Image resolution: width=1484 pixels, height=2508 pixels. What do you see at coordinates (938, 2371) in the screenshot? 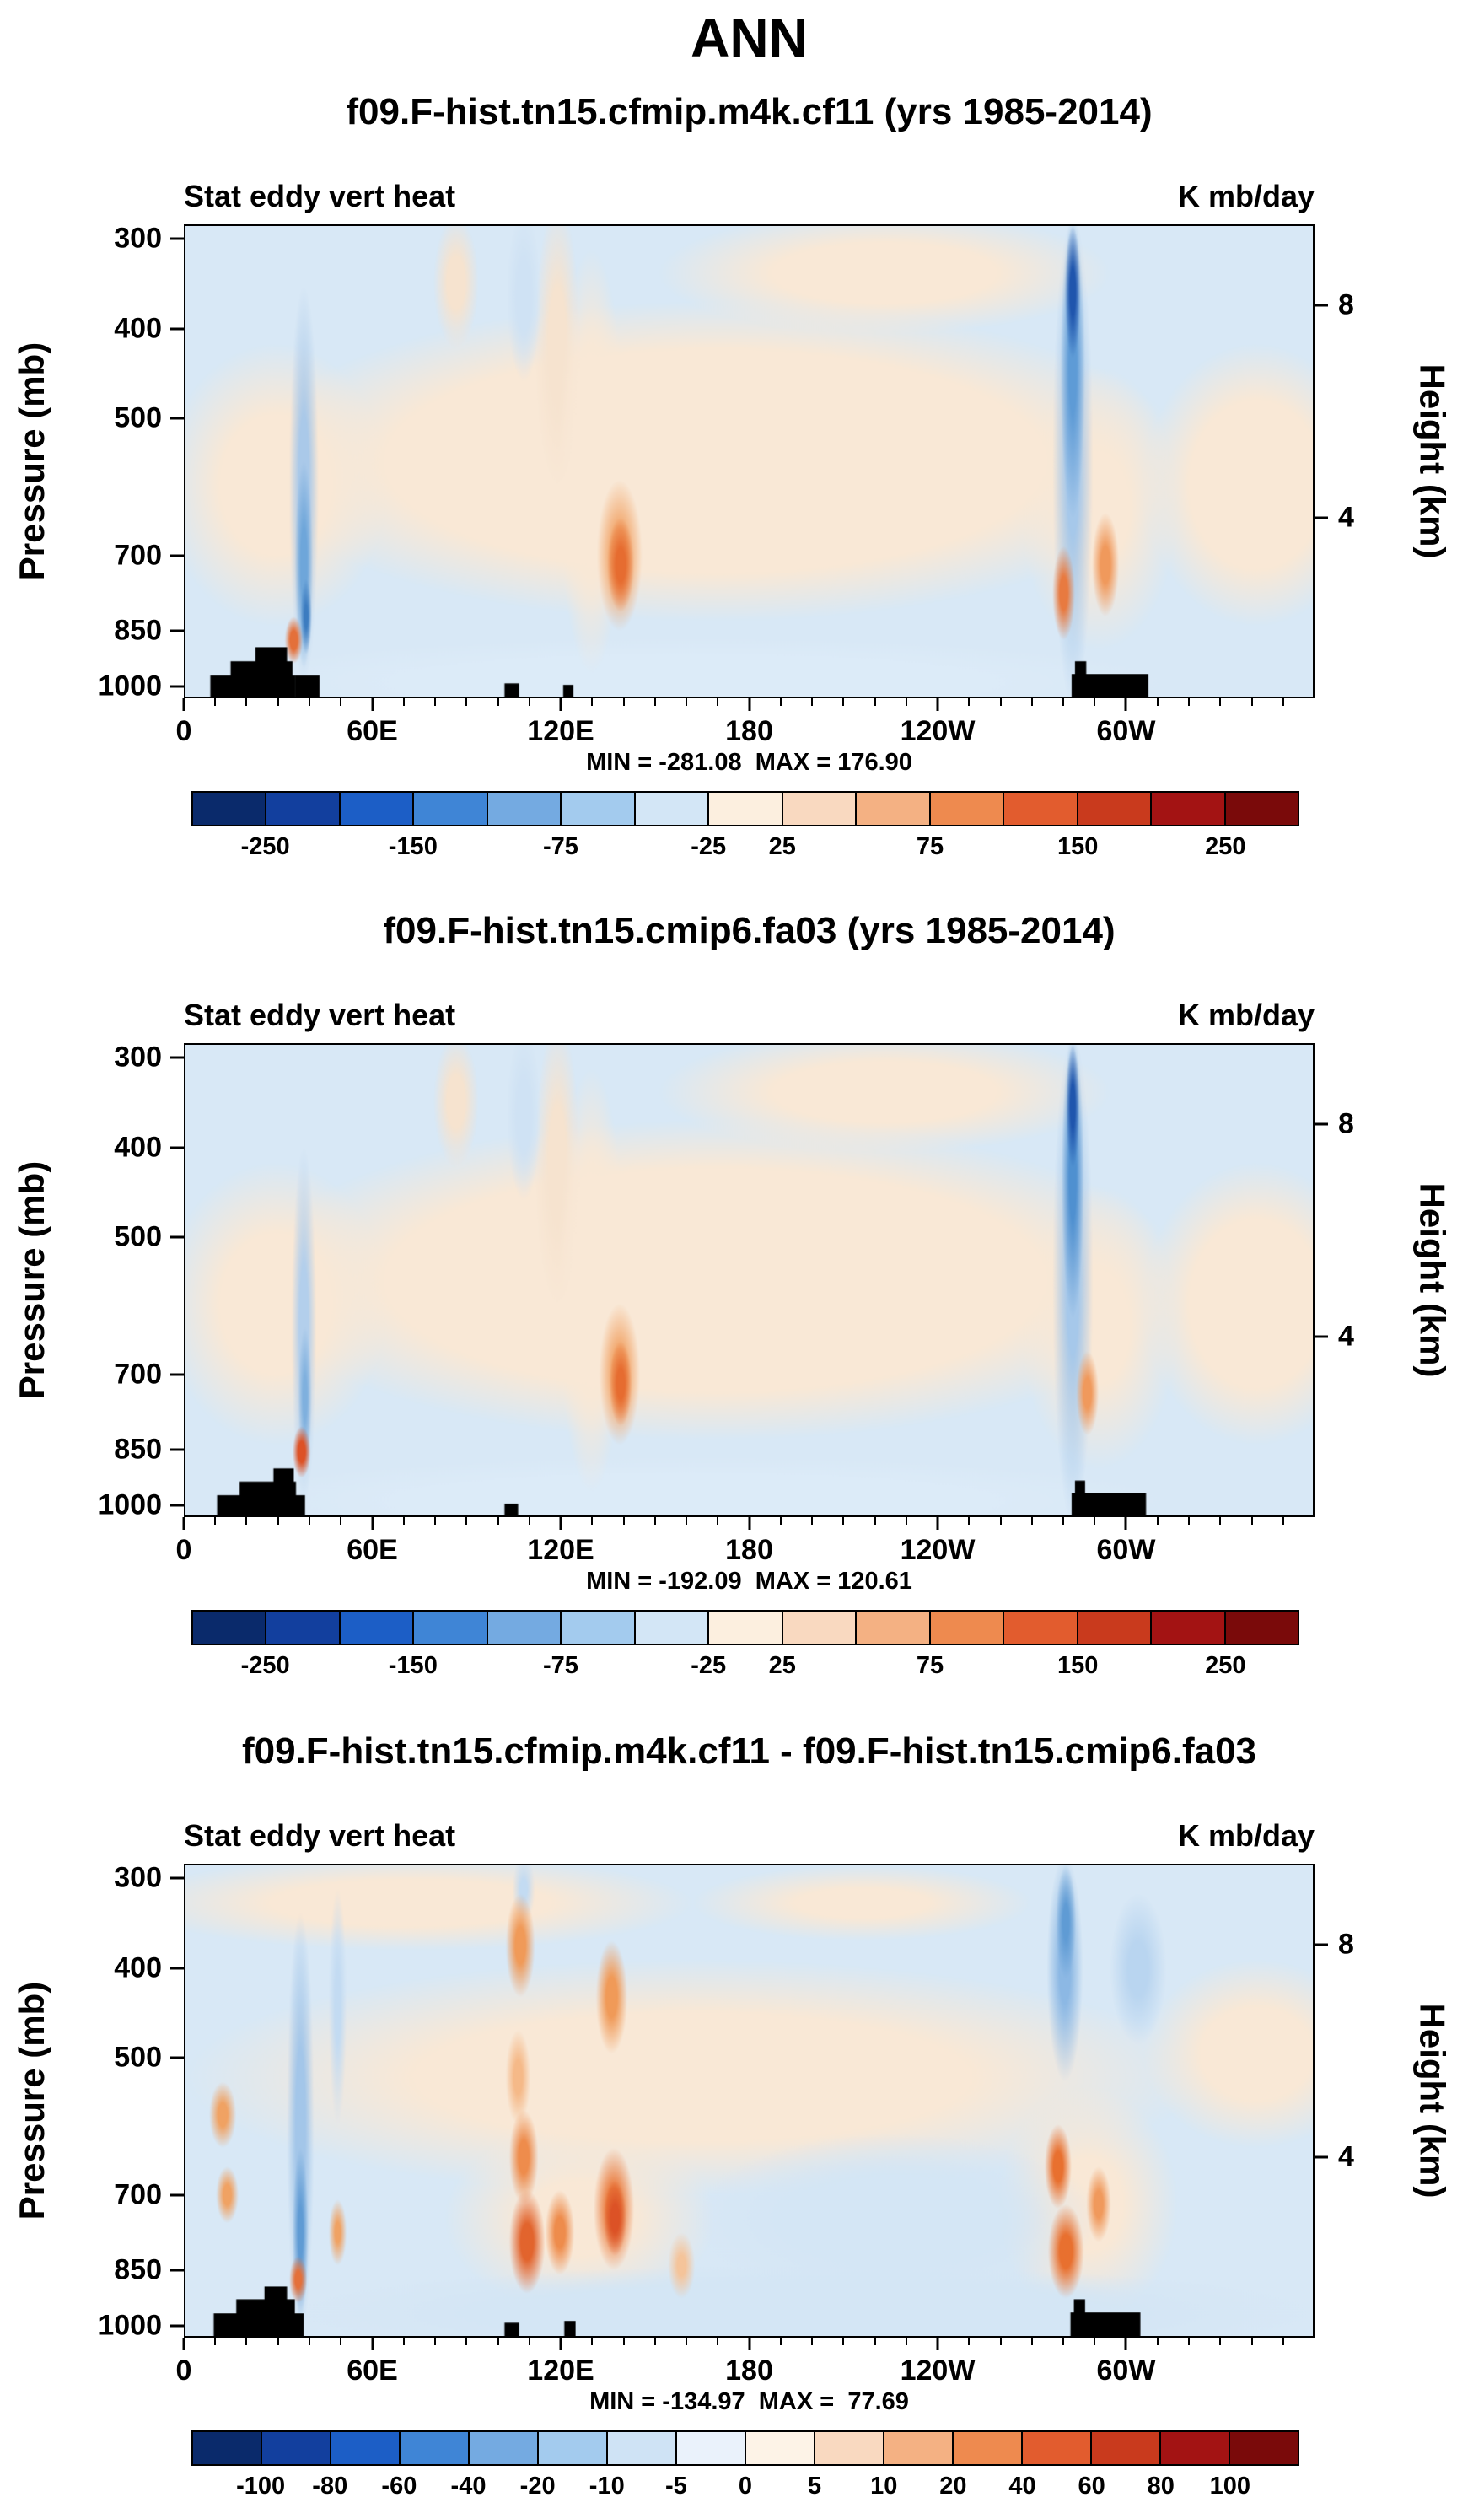
I see `x-tick-label: 120W` at bounding box center [938, 2371].